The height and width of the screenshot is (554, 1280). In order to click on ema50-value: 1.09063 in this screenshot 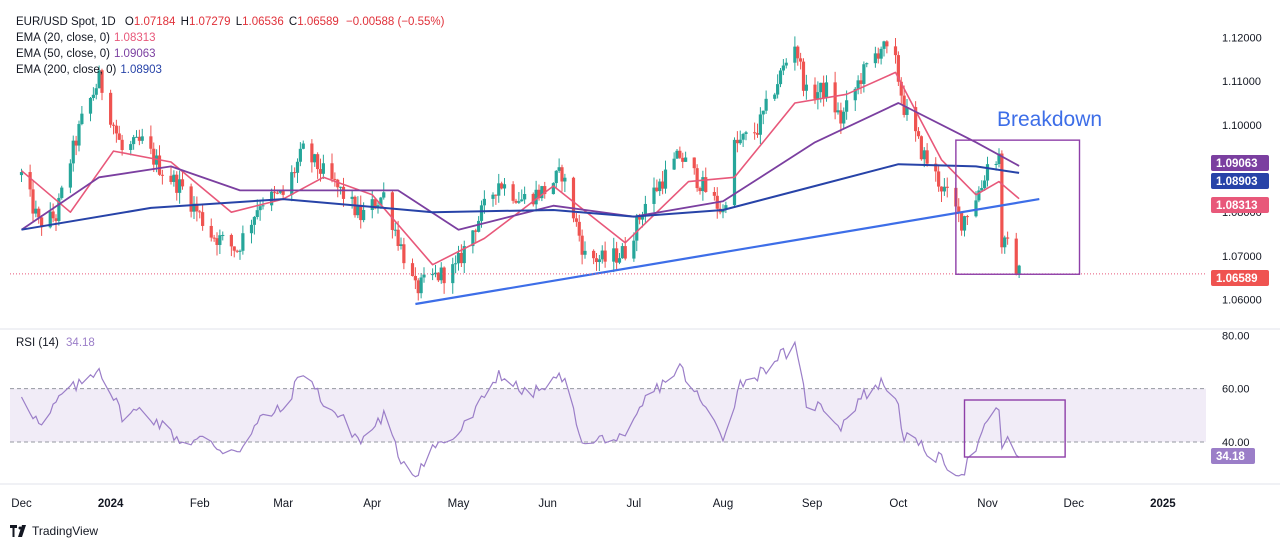, I will do `click(134, 54)`.